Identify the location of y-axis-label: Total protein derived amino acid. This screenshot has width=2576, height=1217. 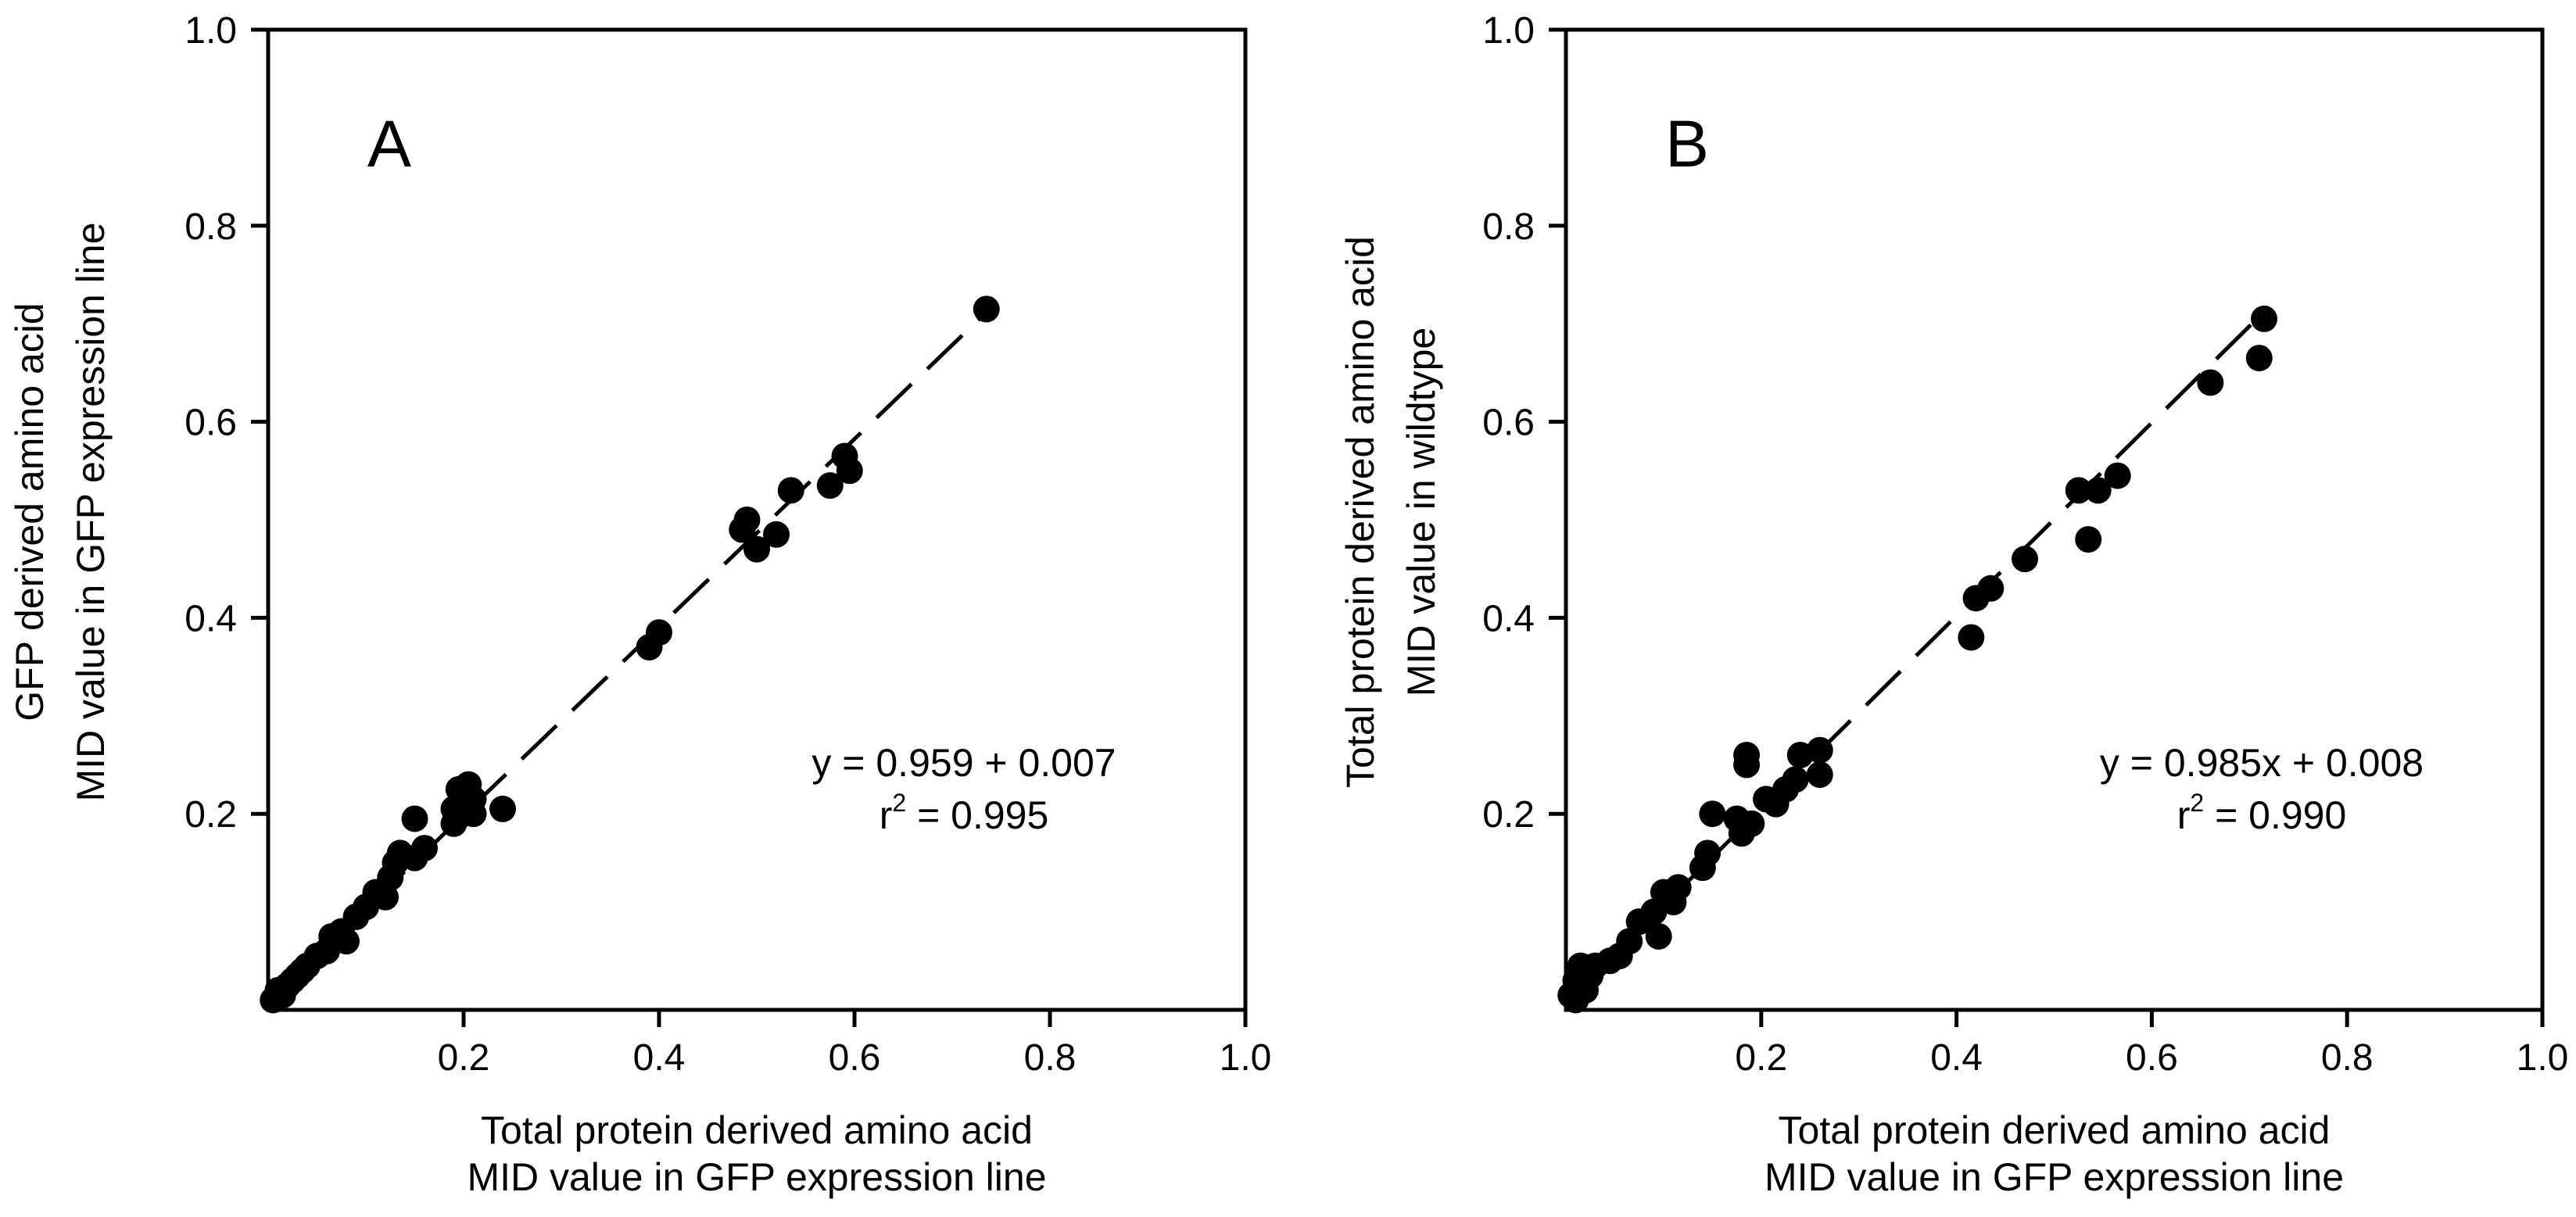
(1360, 512).